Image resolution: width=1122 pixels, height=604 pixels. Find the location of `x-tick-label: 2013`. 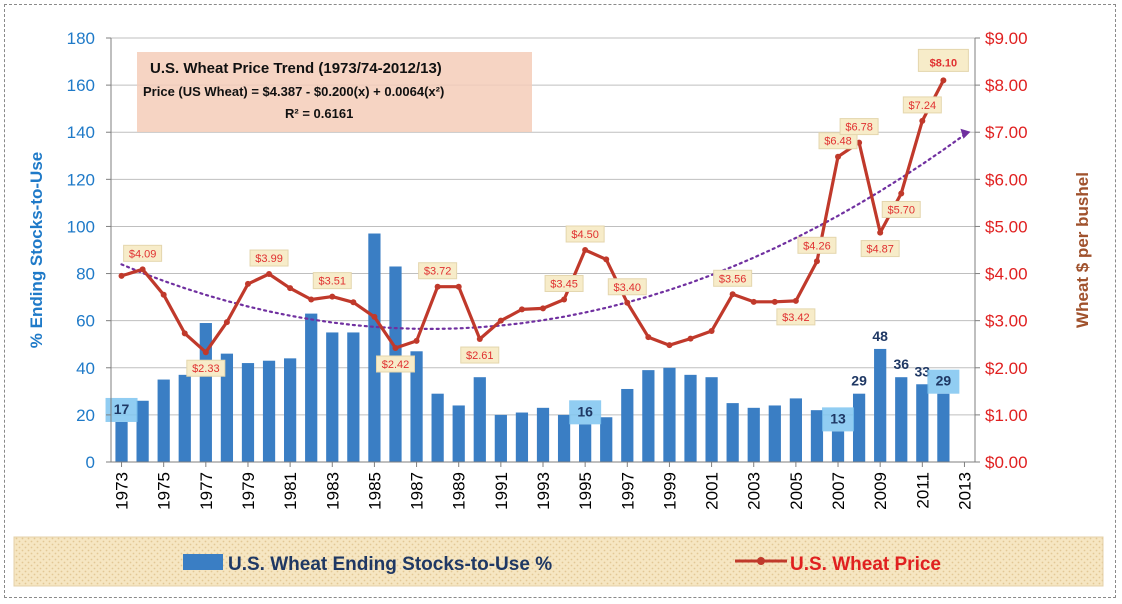

x-tick-label: 2013 is located at coordinates (964, 491).